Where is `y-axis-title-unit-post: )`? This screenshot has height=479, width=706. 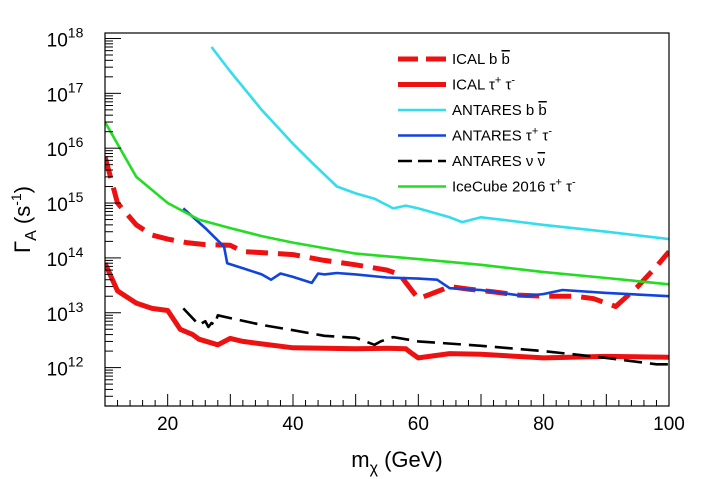
y-axis-title-unit-post: ) is located at coordinates (22, 189).